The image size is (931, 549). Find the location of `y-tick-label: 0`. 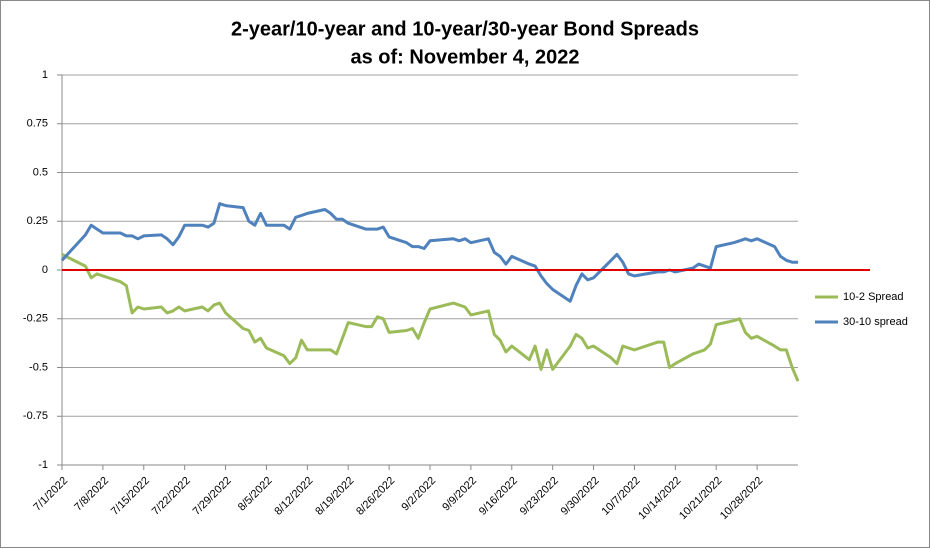

y-tick-label: 0 is located at coordinates (45, 270).